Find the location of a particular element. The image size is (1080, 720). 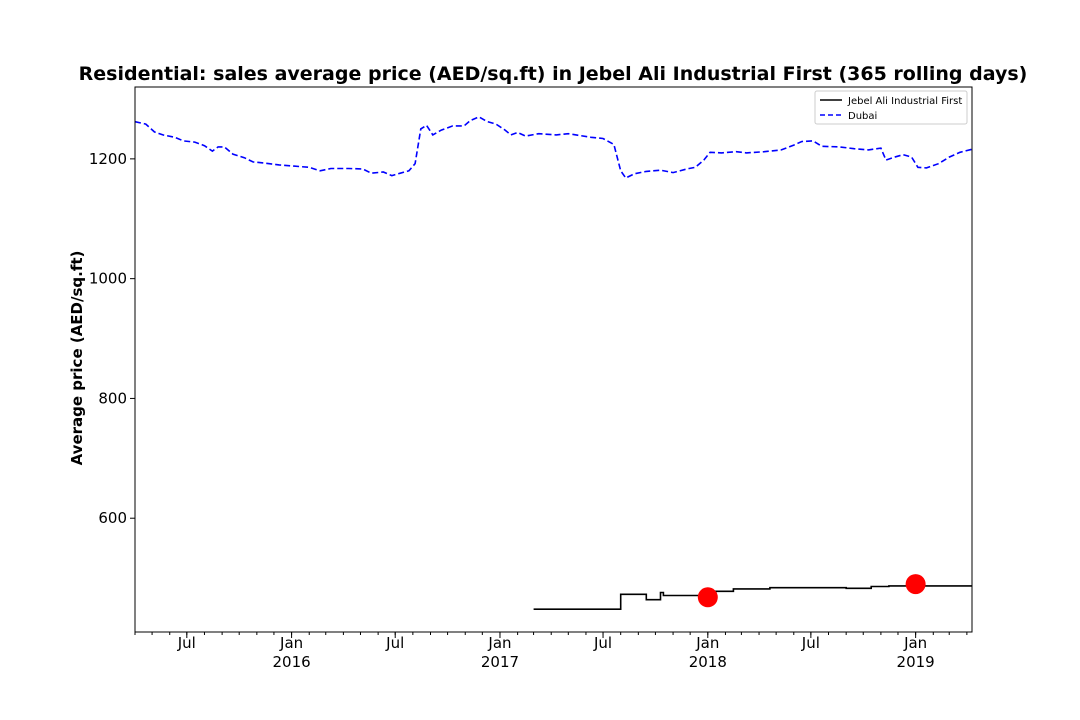

x-tick-label-4-0: Jul is located at coordinates (602, 643).